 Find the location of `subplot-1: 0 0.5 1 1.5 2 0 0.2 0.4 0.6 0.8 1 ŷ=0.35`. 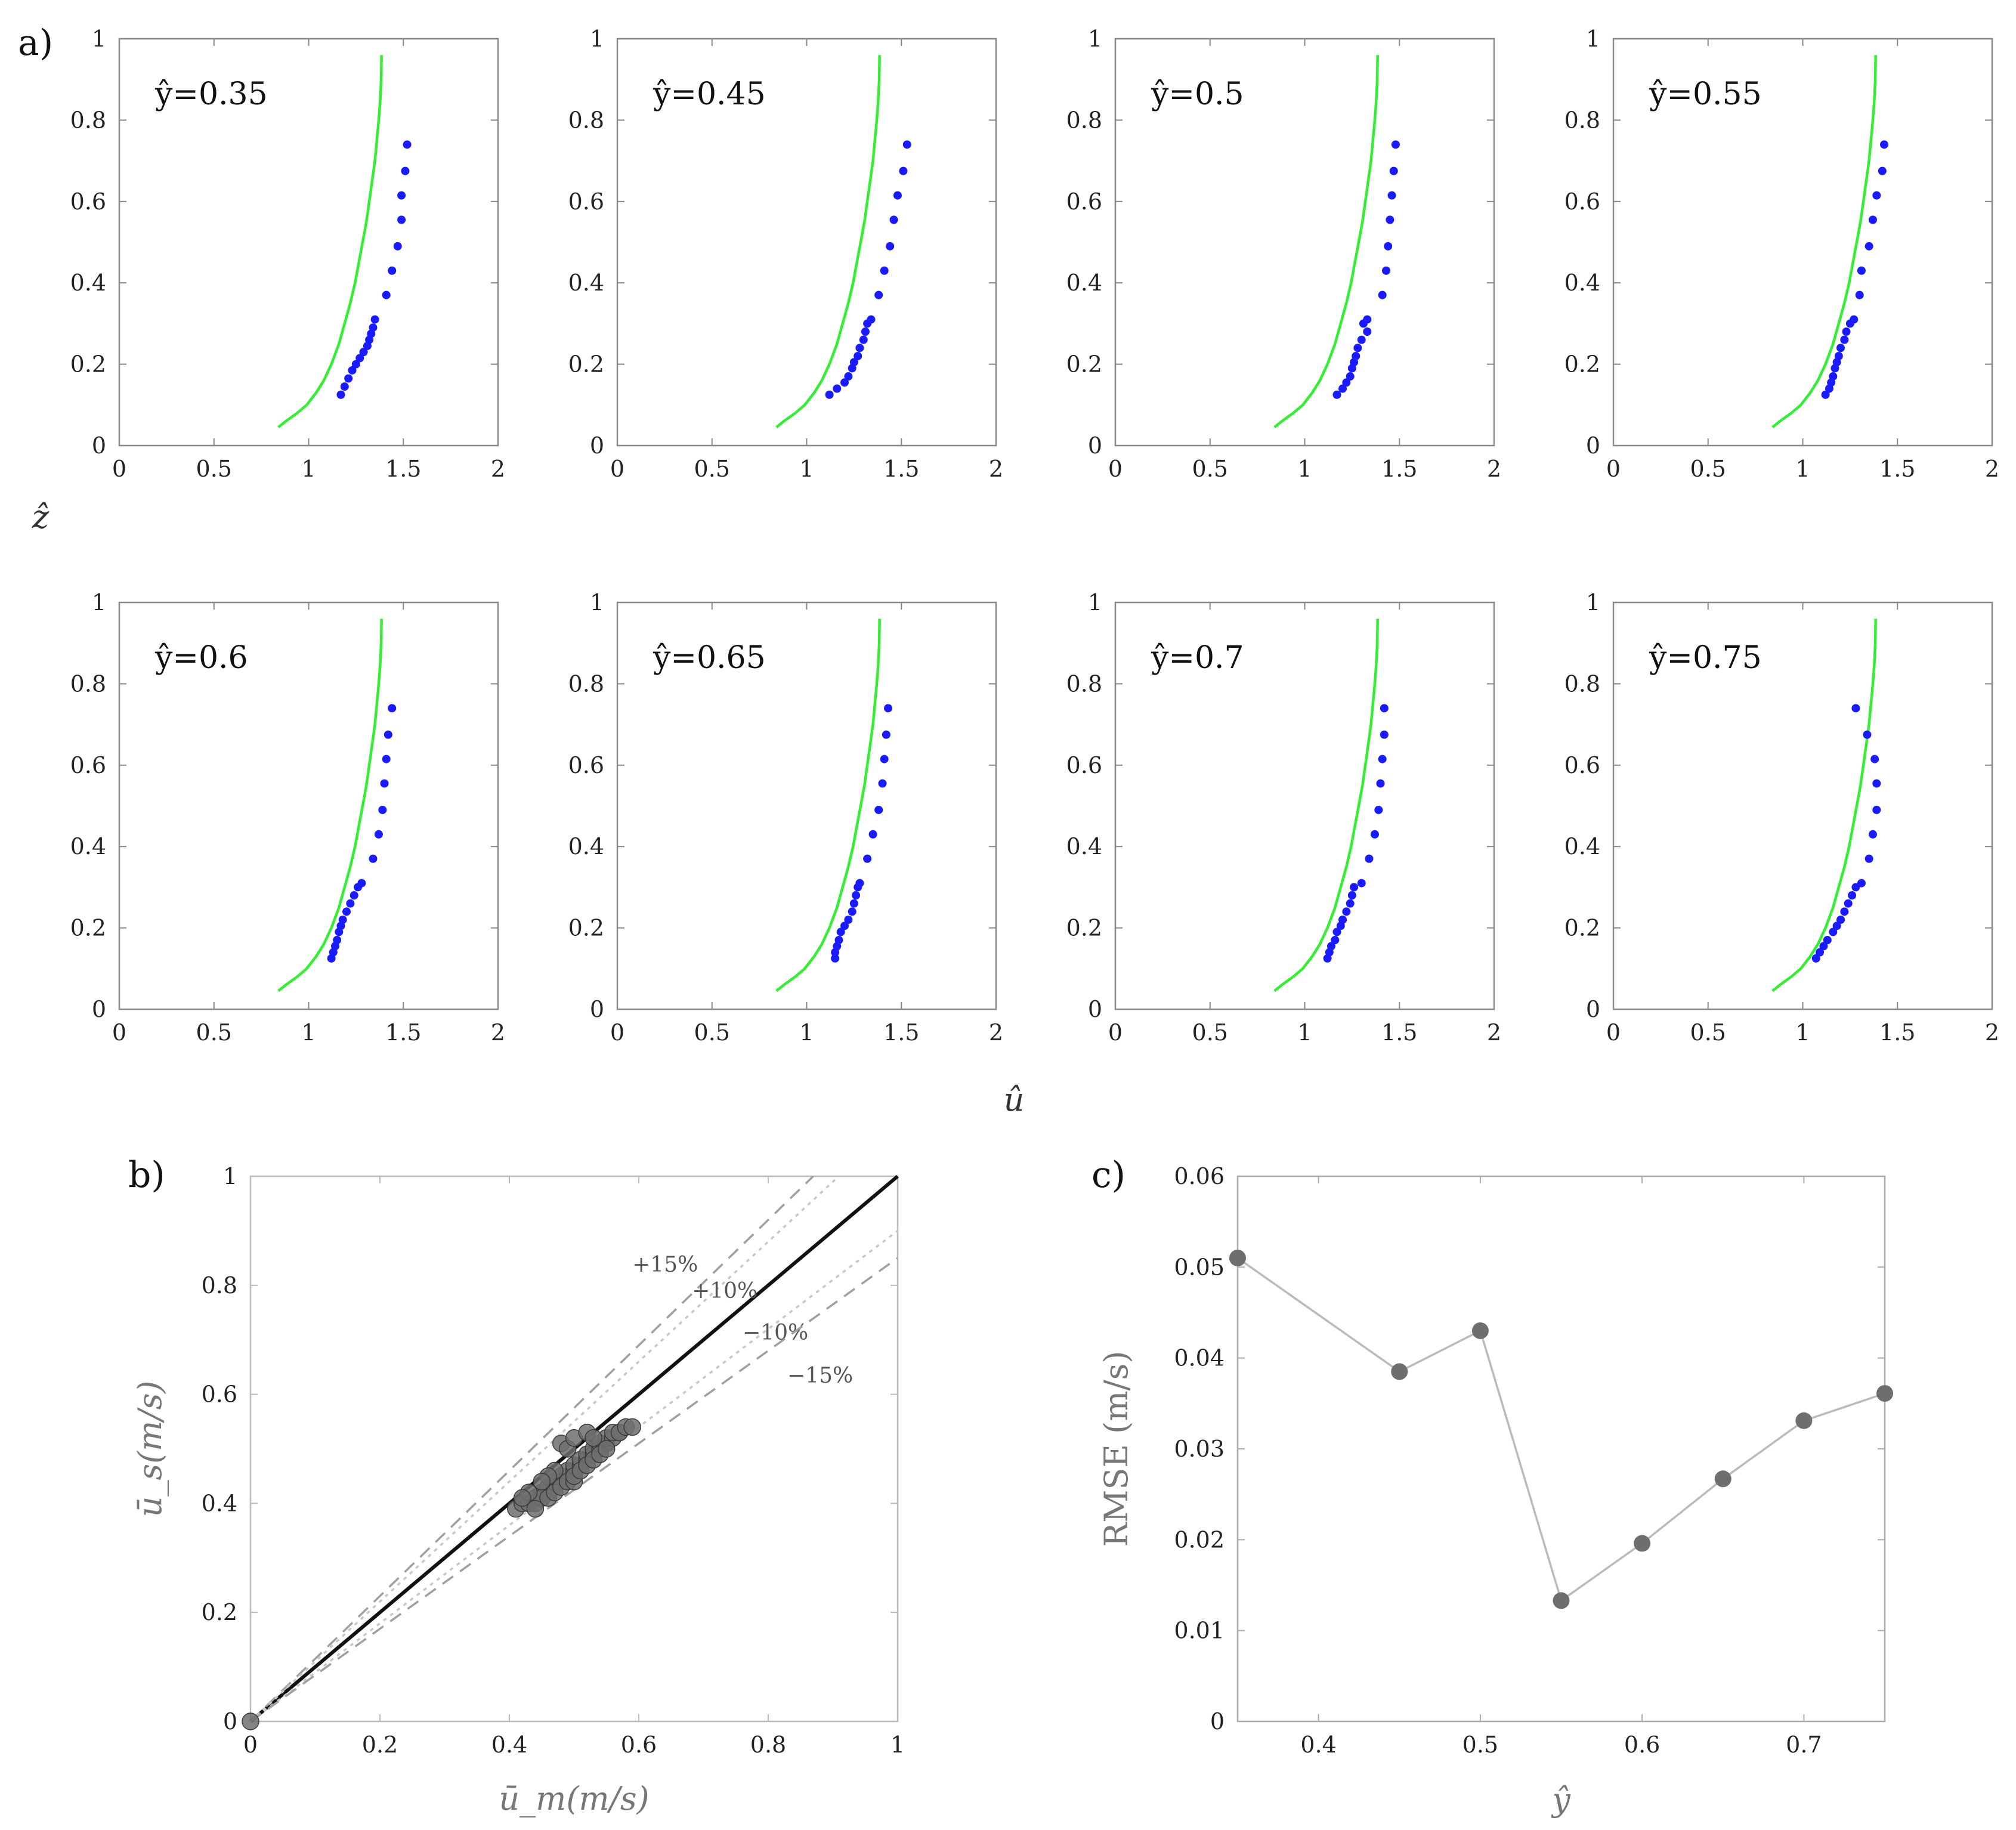

subplot-1: 0 0.5 1 1.5 2 0 0.2 0.4 0.6 0.8 1 ŷ=0.35 is located at coordinates (288, 254).